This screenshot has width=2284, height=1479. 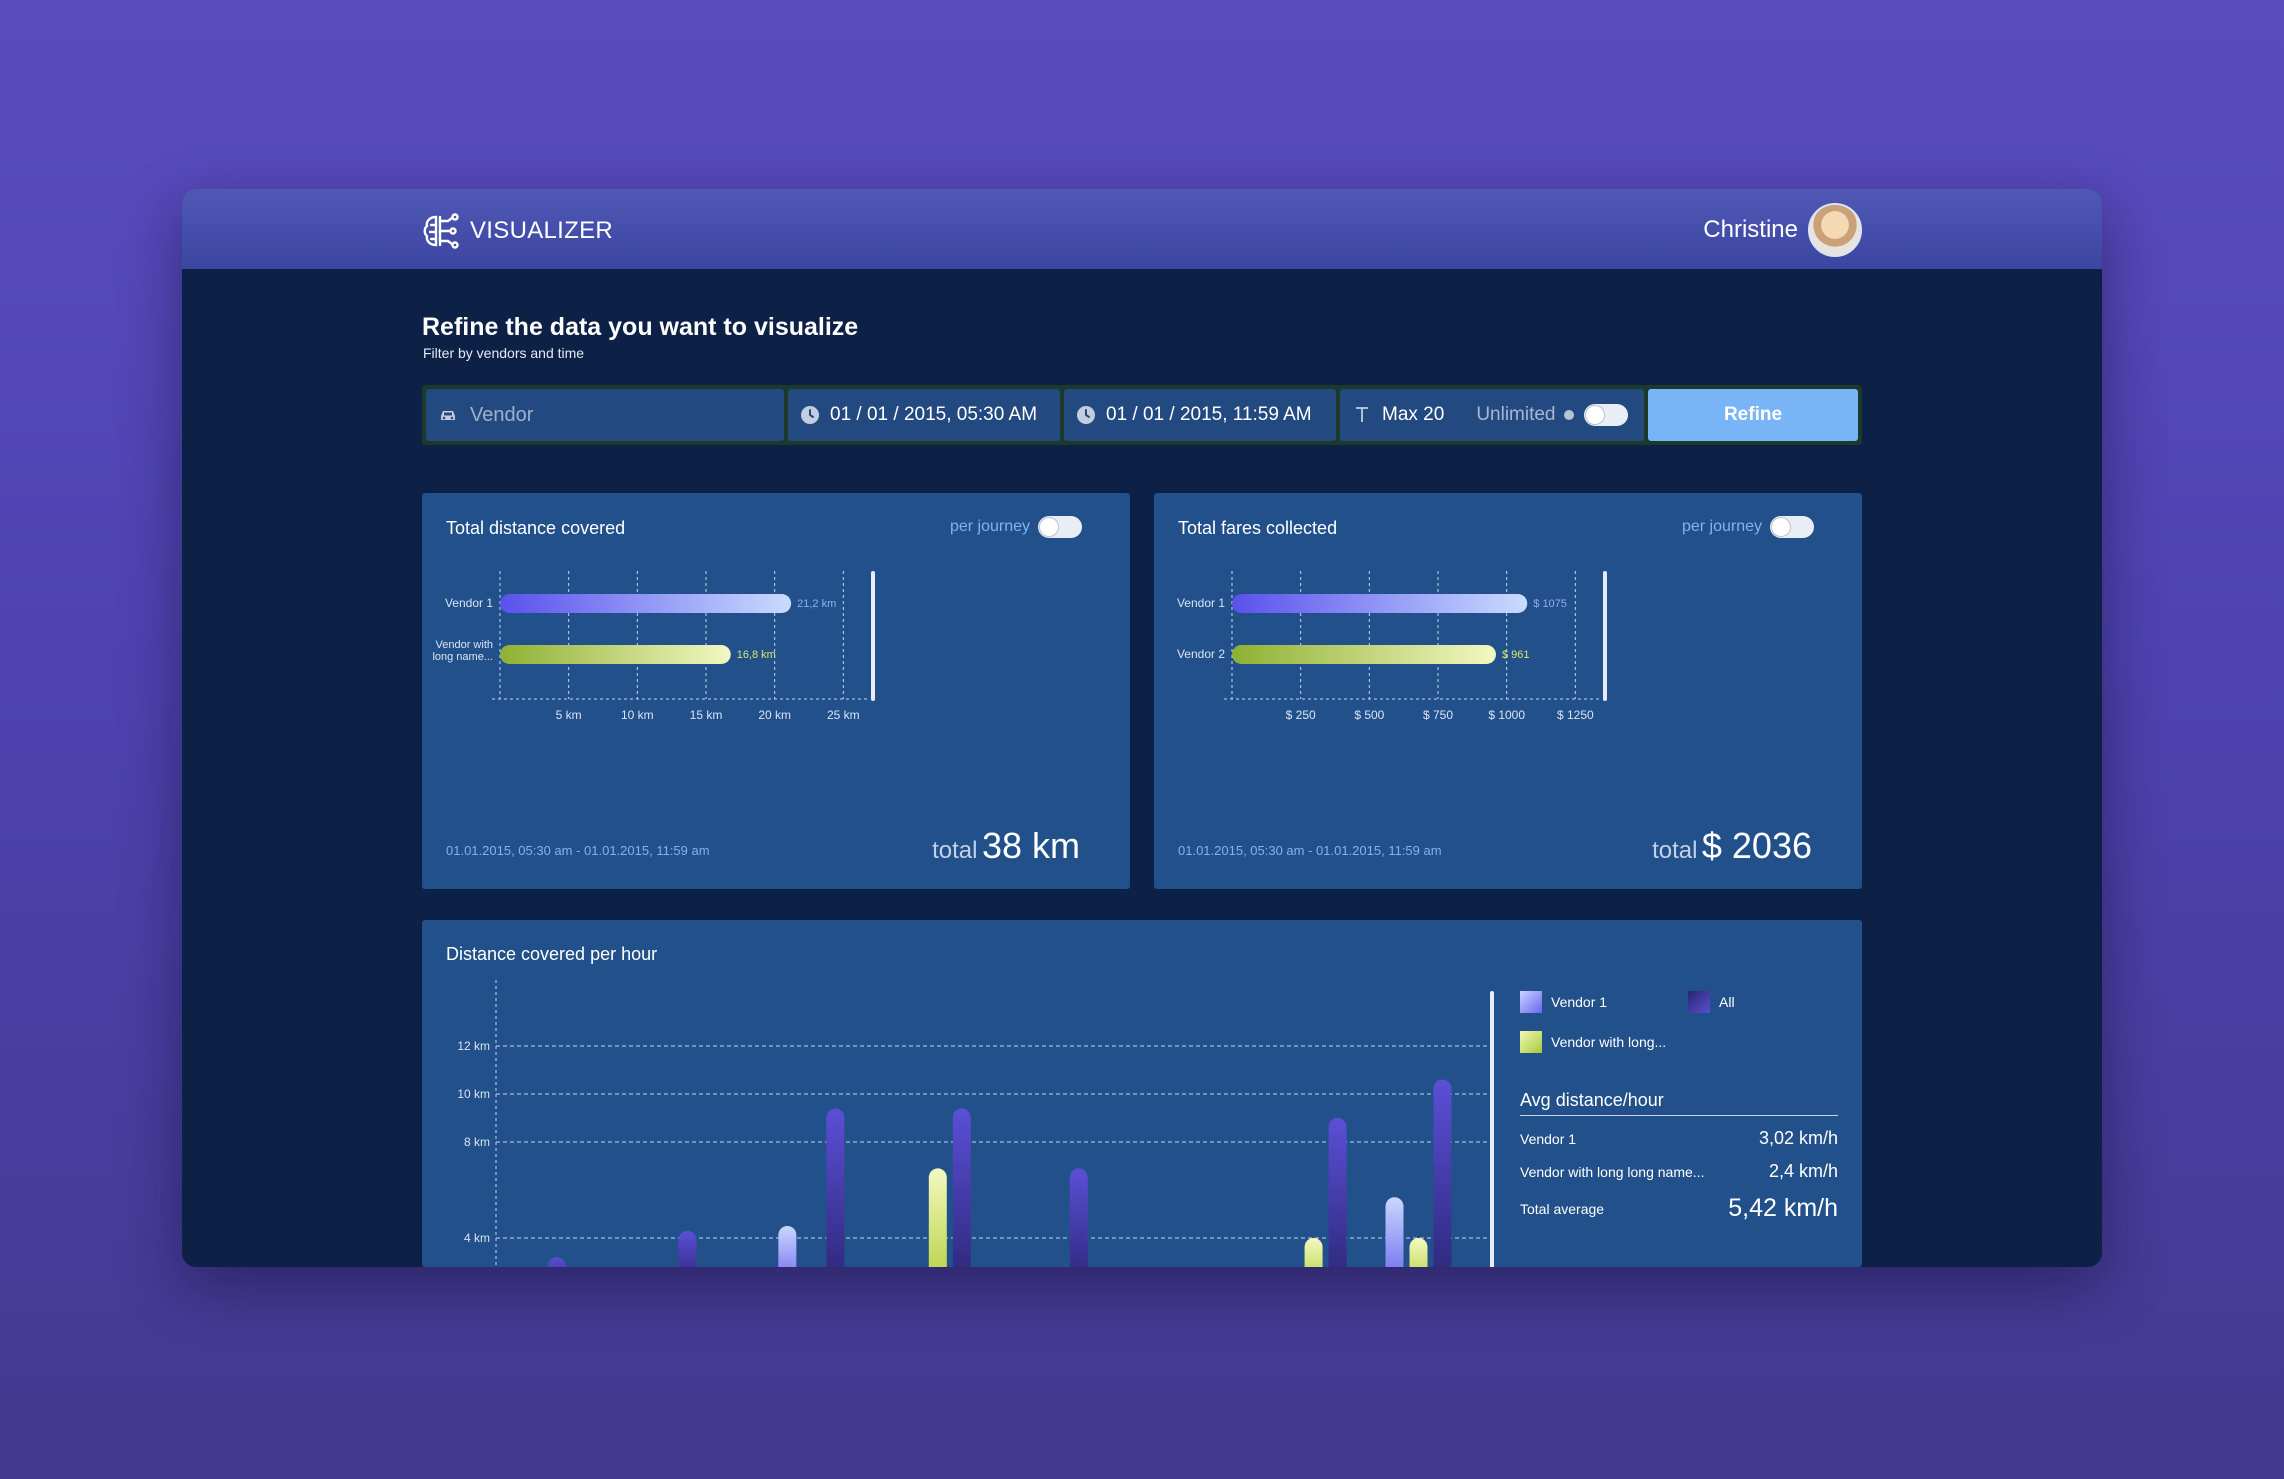 What do you see at coordinates (1492, 415) in the screenshot?
I see `max-results-field: Max 20 Unlimited` at bounding box center [1492, 415].